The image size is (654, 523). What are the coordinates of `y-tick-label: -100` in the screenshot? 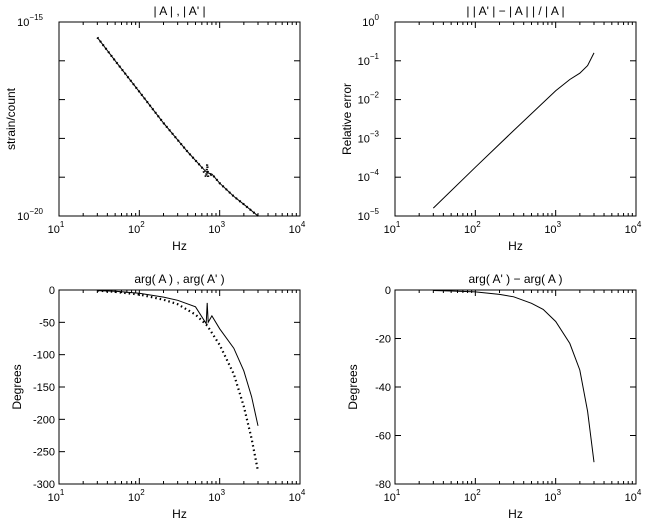 It's located at (44, 356).